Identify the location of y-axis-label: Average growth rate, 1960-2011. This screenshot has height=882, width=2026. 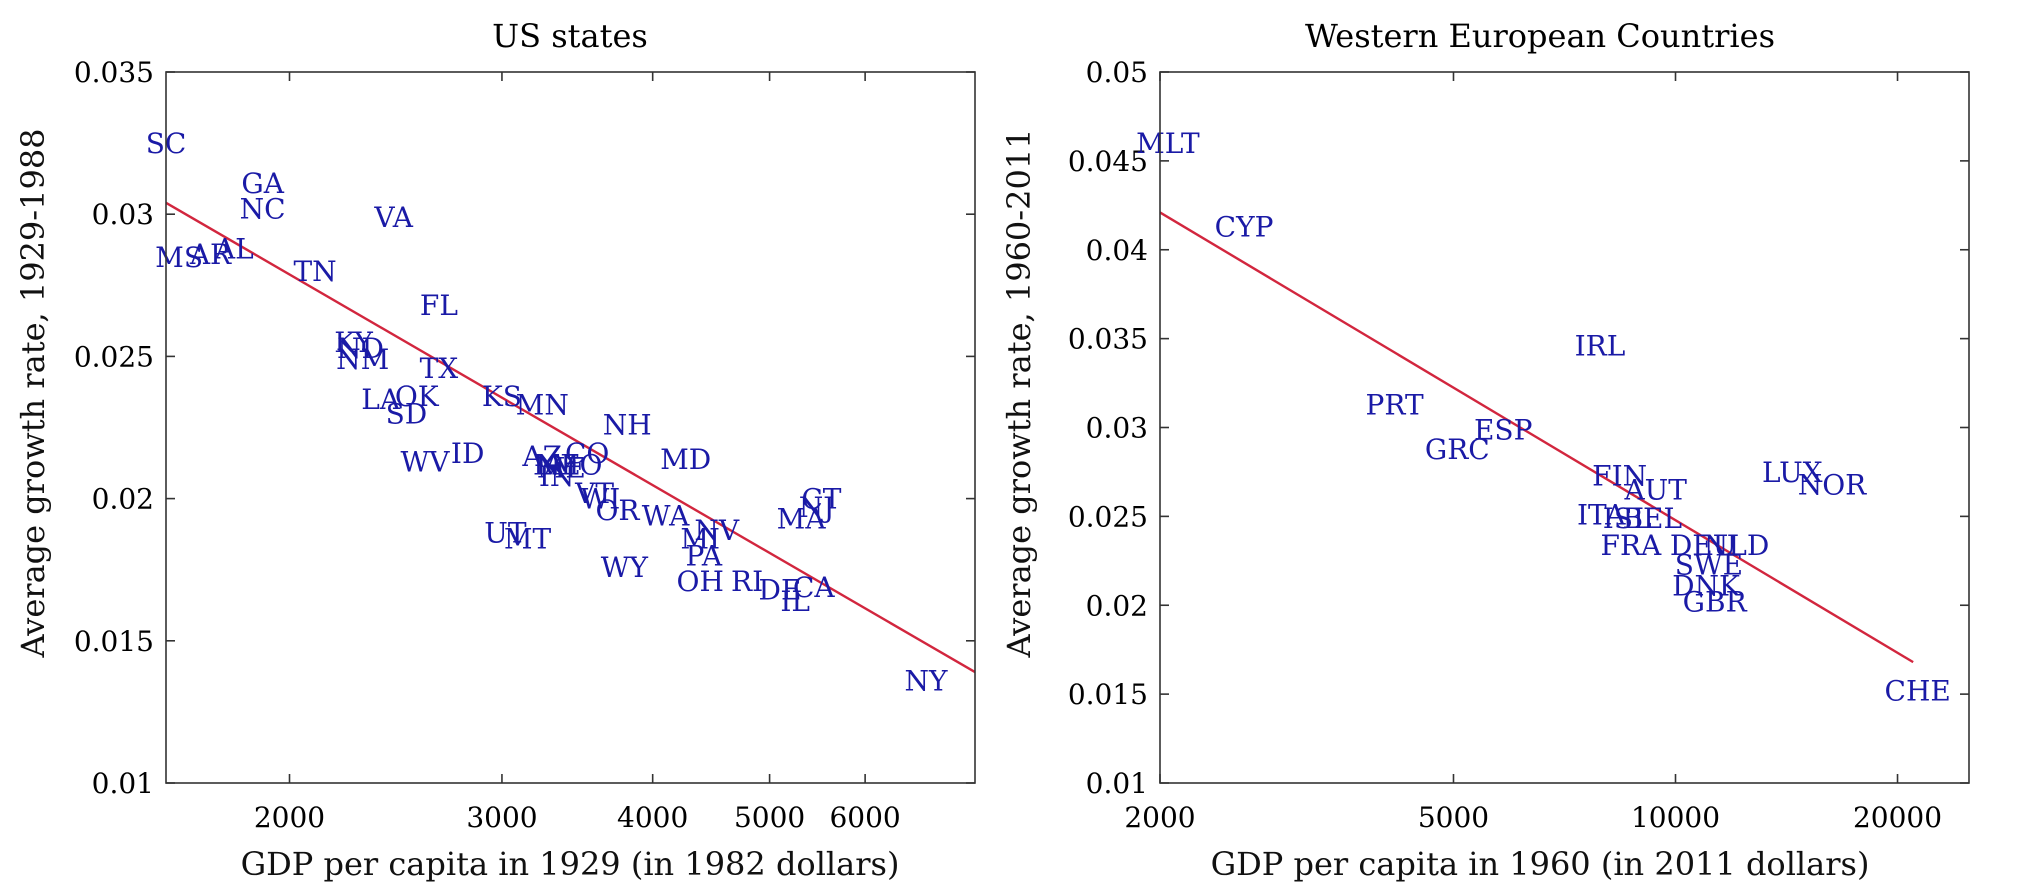
(1019, 393).